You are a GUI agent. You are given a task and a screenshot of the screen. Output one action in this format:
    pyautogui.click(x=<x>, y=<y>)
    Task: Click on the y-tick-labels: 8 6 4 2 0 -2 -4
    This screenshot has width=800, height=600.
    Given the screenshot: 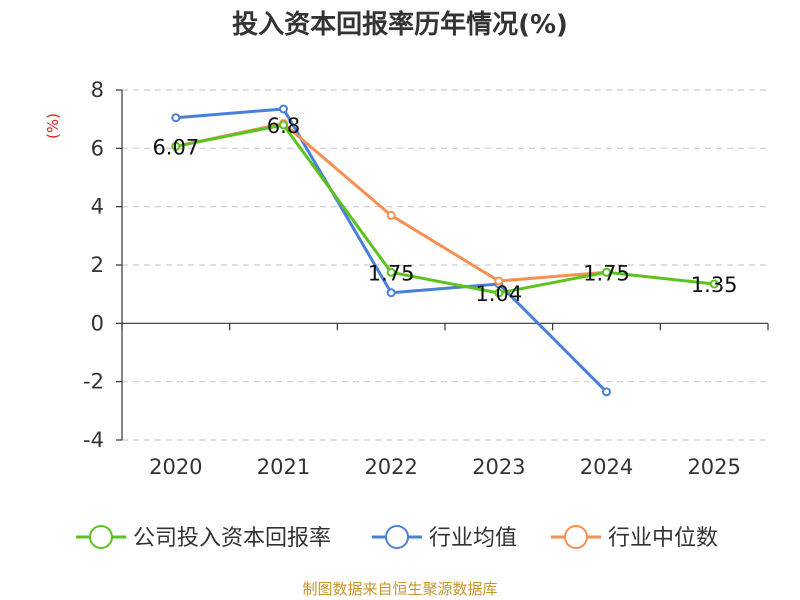 What is the action you would take?
    pyautogui.click(x=93, y=265)
    